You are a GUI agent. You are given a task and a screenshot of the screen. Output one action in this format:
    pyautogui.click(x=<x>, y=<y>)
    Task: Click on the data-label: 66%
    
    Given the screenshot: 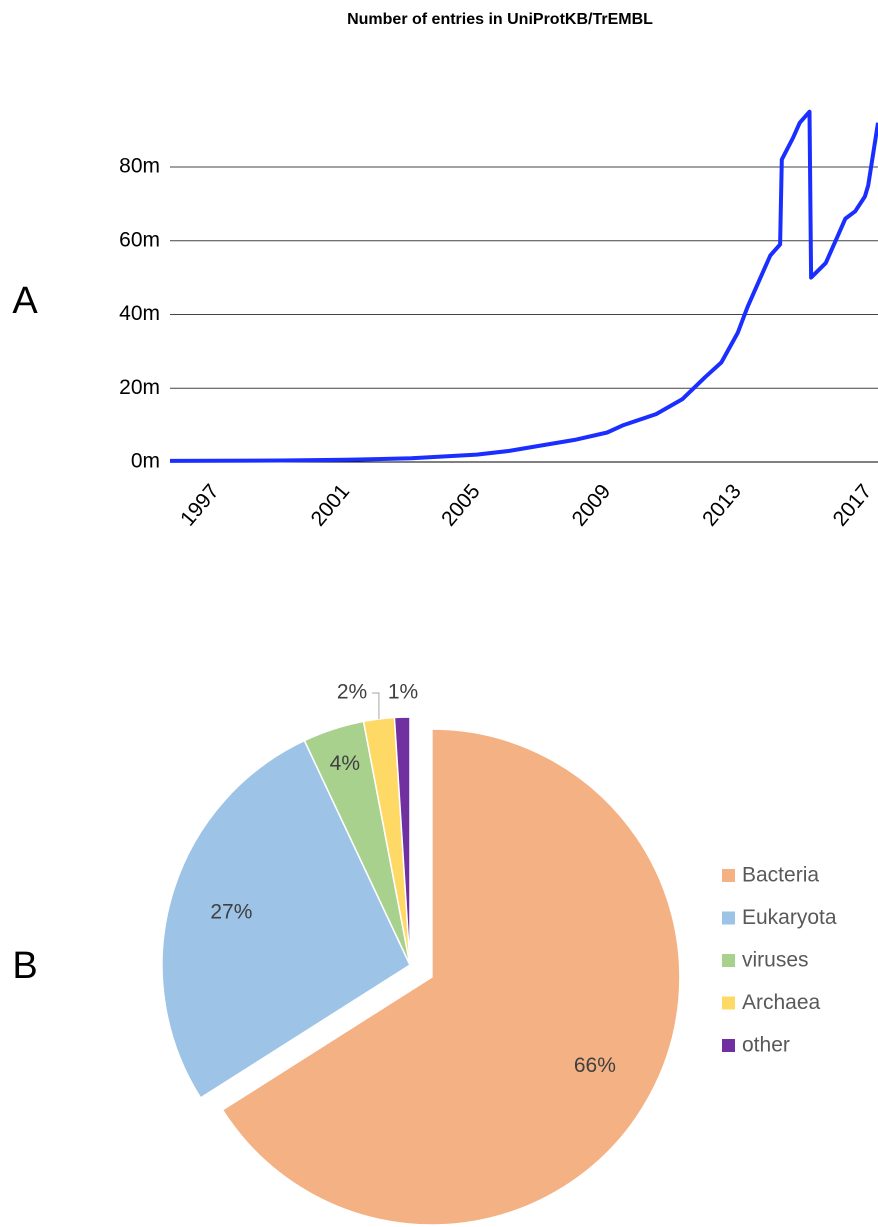 What is the action you would take?
    pyautogui.click(x=595, y=1065)
    